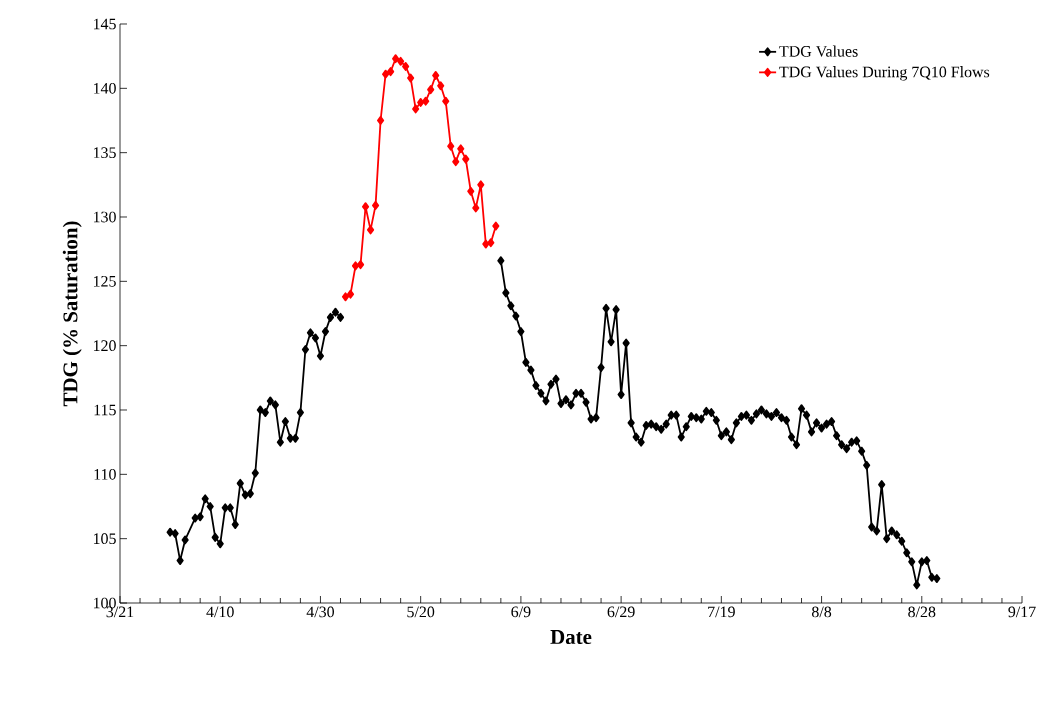 The height and width of the screenshot is (710, 1046). Describe the element at coordinates (721, 612) in the screenshot. I see `x-tick-label: 7/19` at that location.